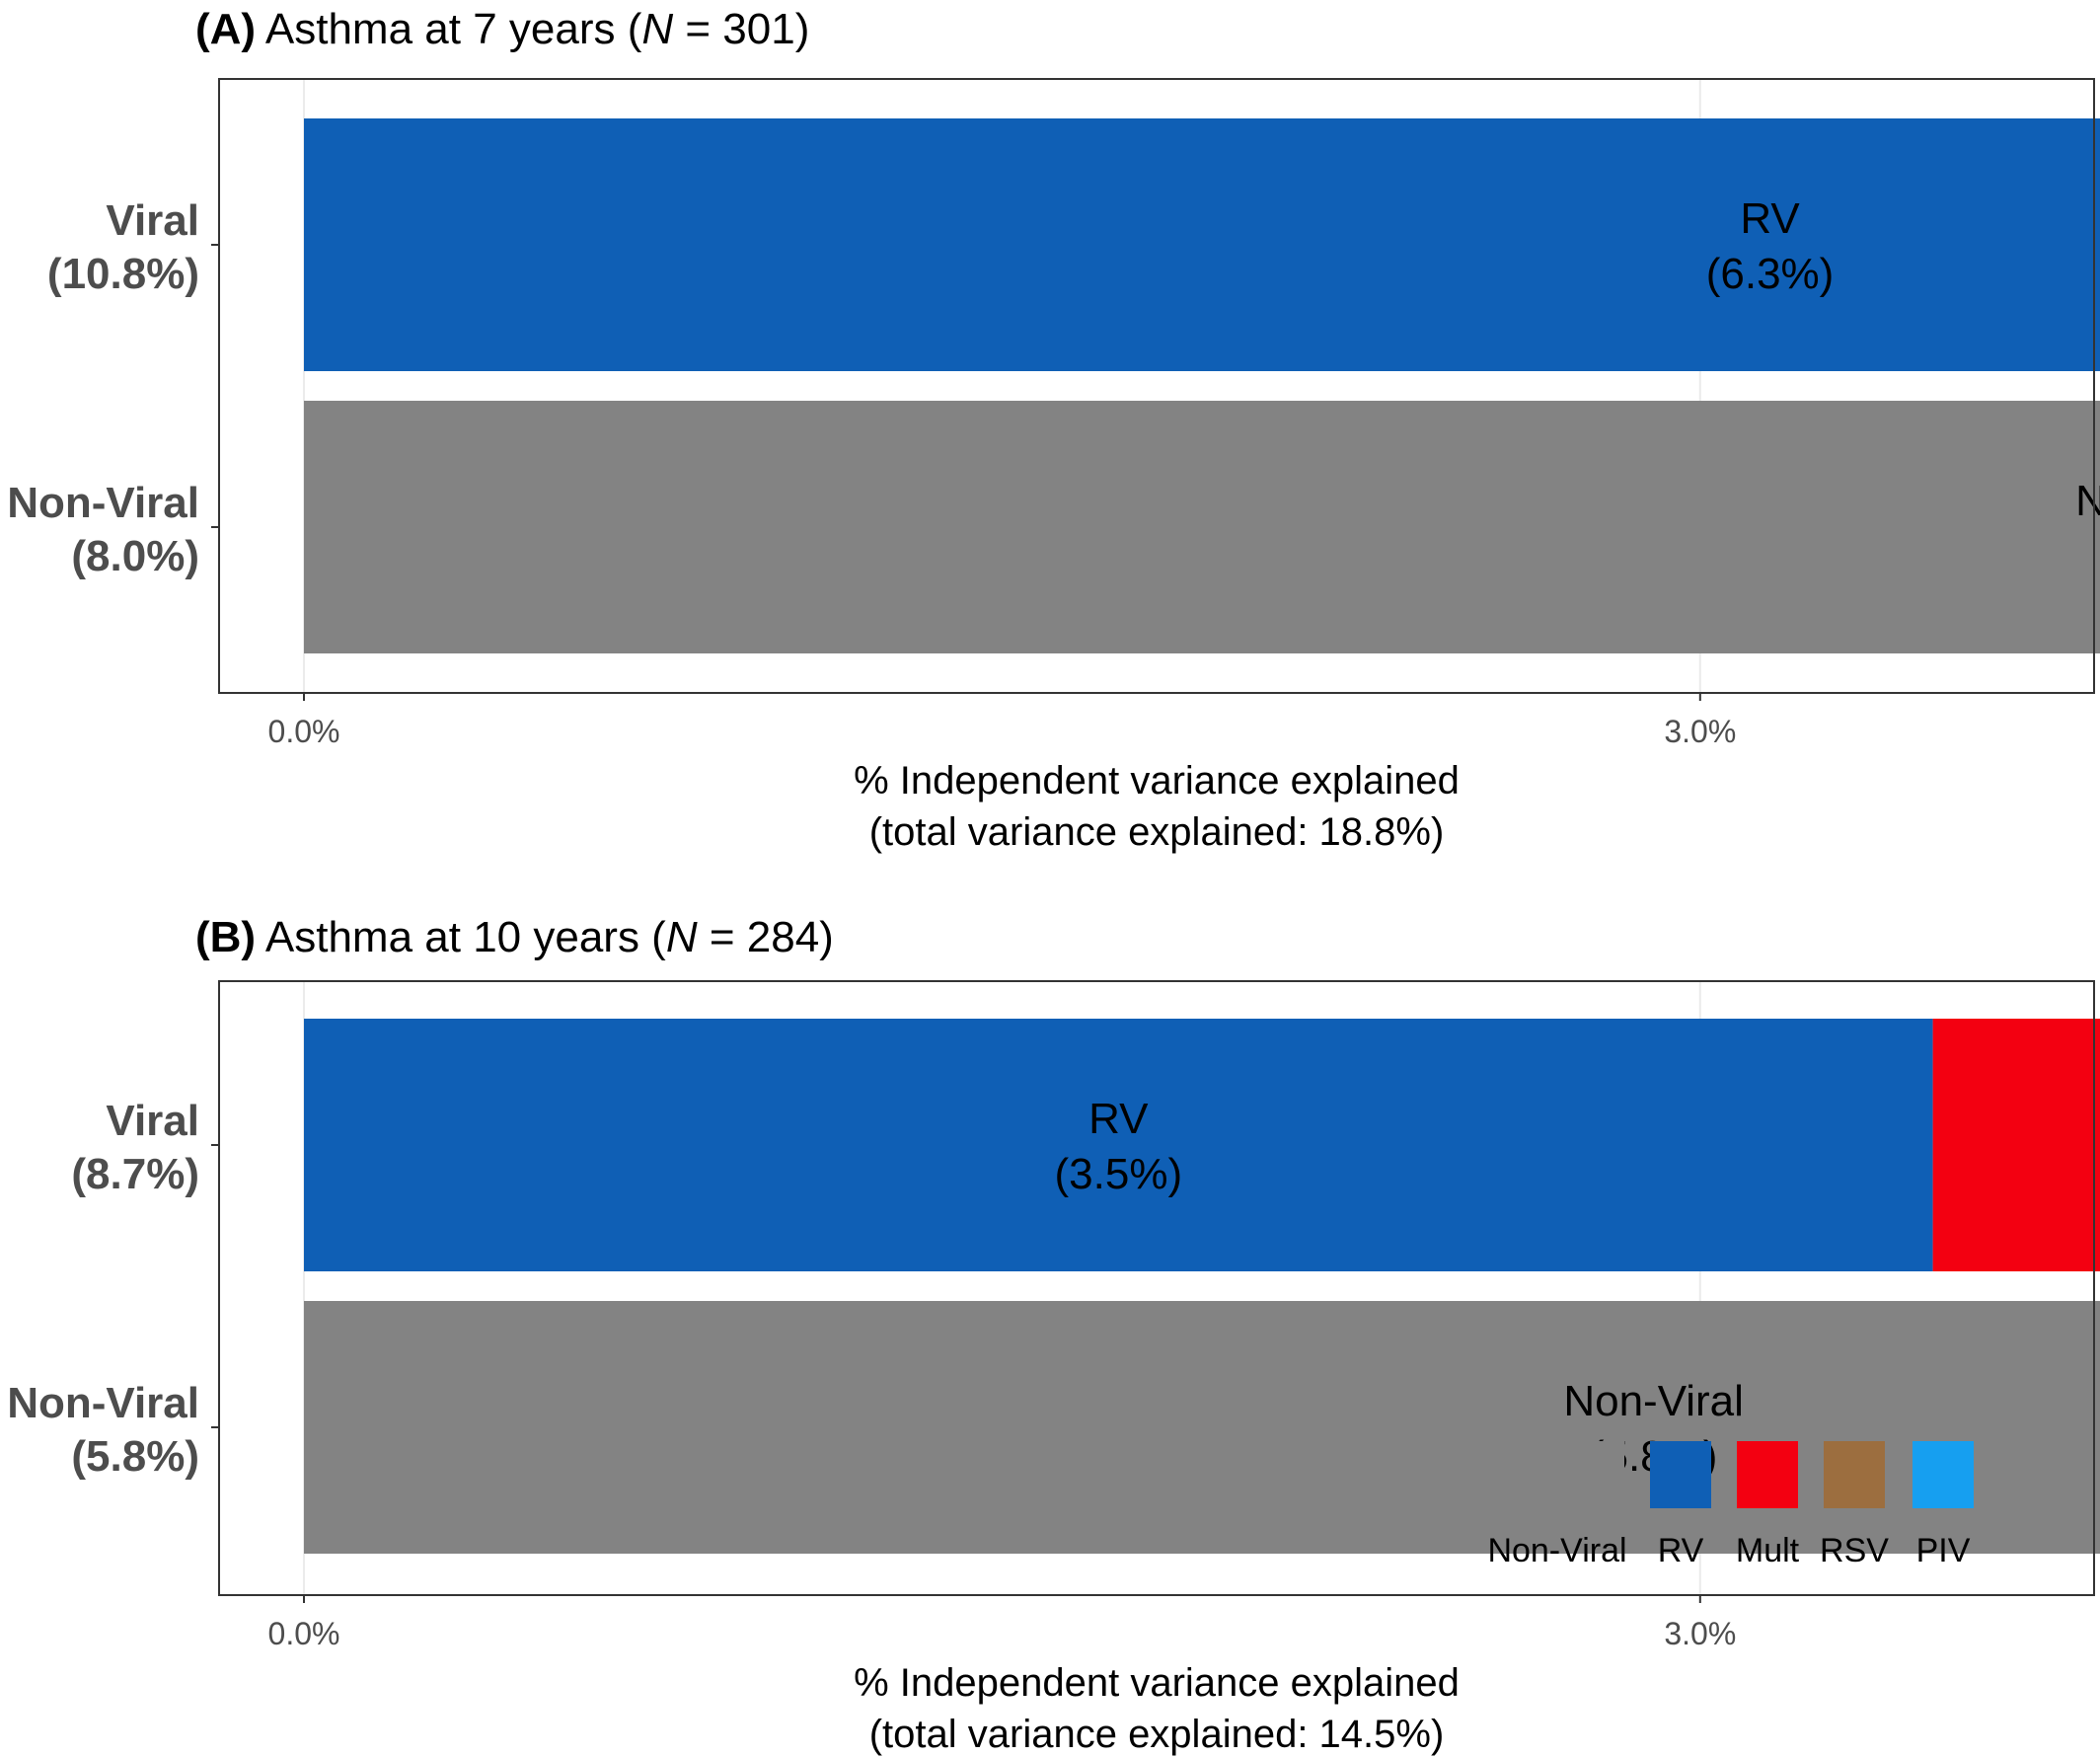 This screenshot has width=2100, height=1757. I want to click on y-tick-value: (5.8%), so click(135, 1456).